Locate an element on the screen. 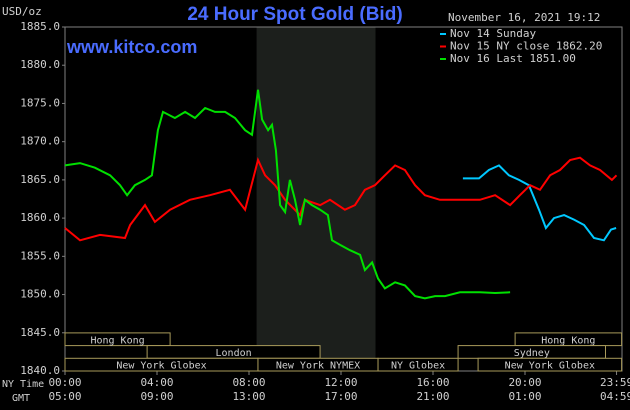  y-tick-label: 1880.0 is located at coordinates (40, 64).